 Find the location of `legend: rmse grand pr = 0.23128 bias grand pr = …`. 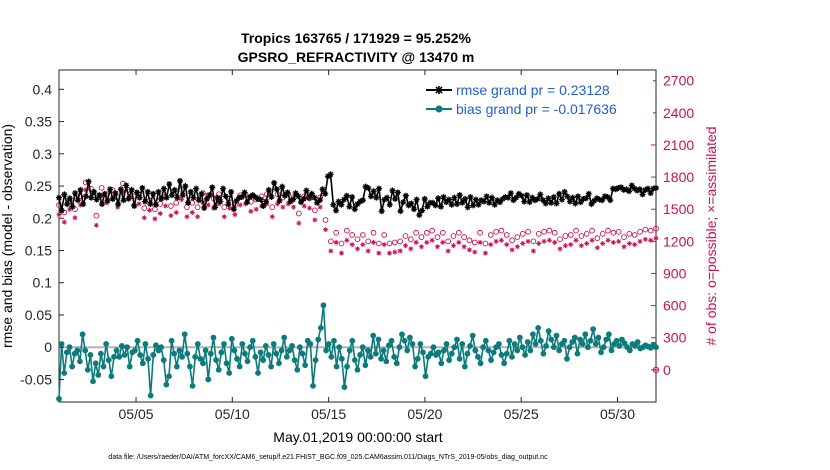

legend: rmse grand pr = 0.23128 bias grand pr = … is located at coordinates (537, 101).